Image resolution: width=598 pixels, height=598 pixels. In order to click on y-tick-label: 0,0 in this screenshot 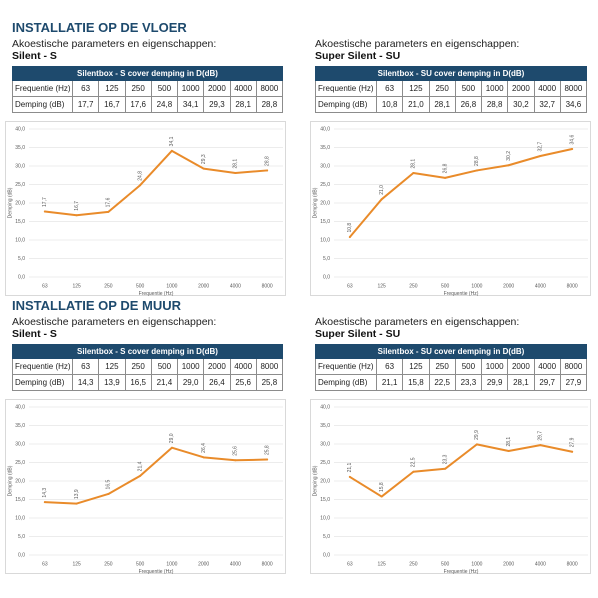, I will do `click(21, 555)`.